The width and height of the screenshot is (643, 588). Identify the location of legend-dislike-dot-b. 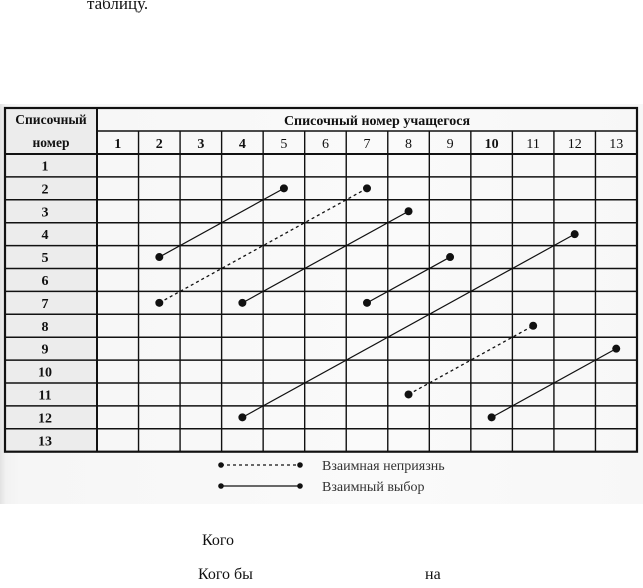
(300, 465).